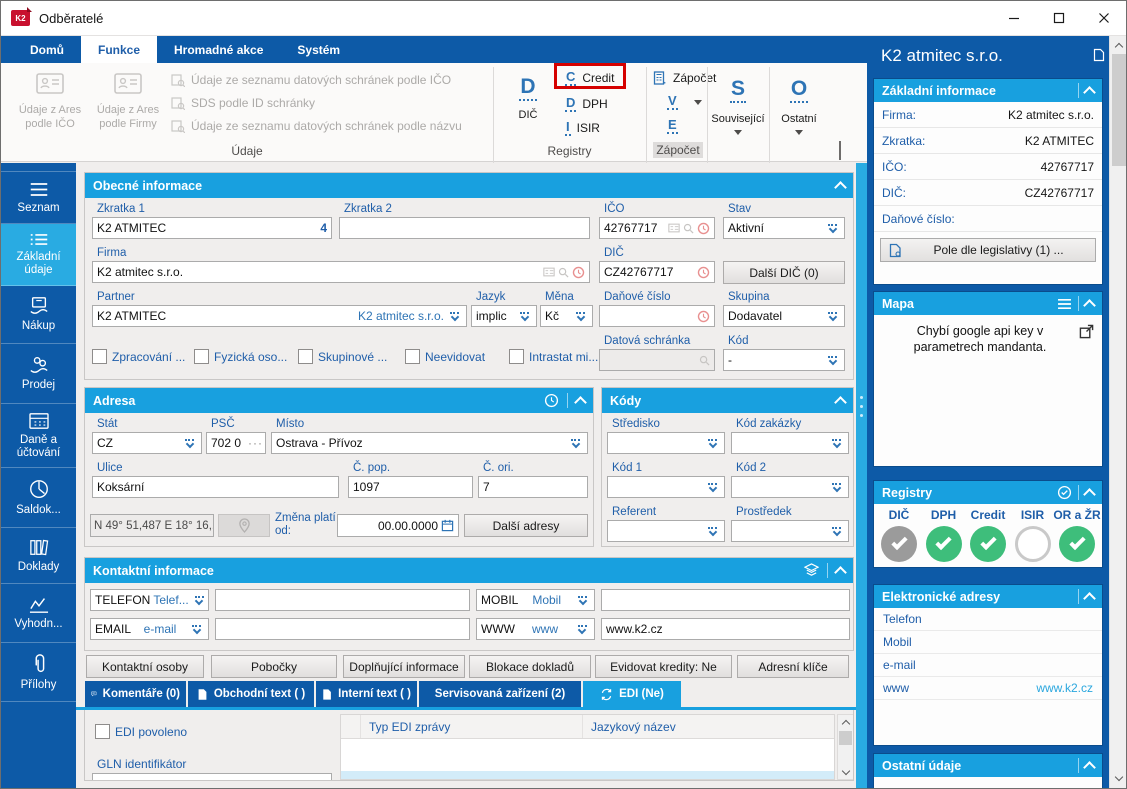  Describe the element at coordinates (366, 694) in the screenshot. I see `tab-interni-text: Interní text ( )` at that location.